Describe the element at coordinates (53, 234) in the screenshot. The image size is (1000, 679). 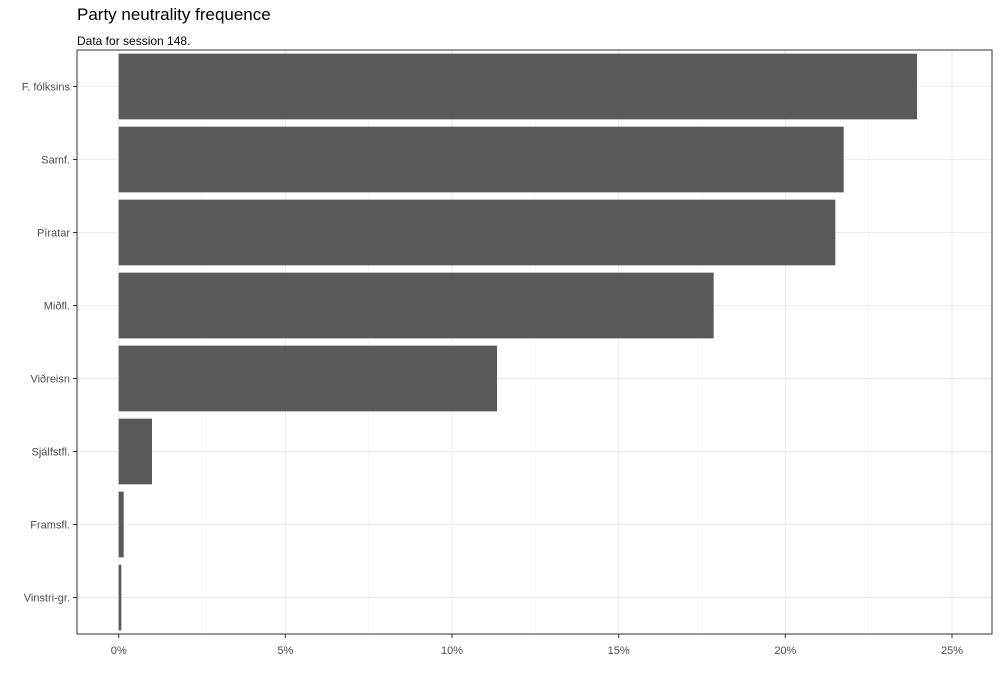
I see `y-tick-label: Píratar` at that location.